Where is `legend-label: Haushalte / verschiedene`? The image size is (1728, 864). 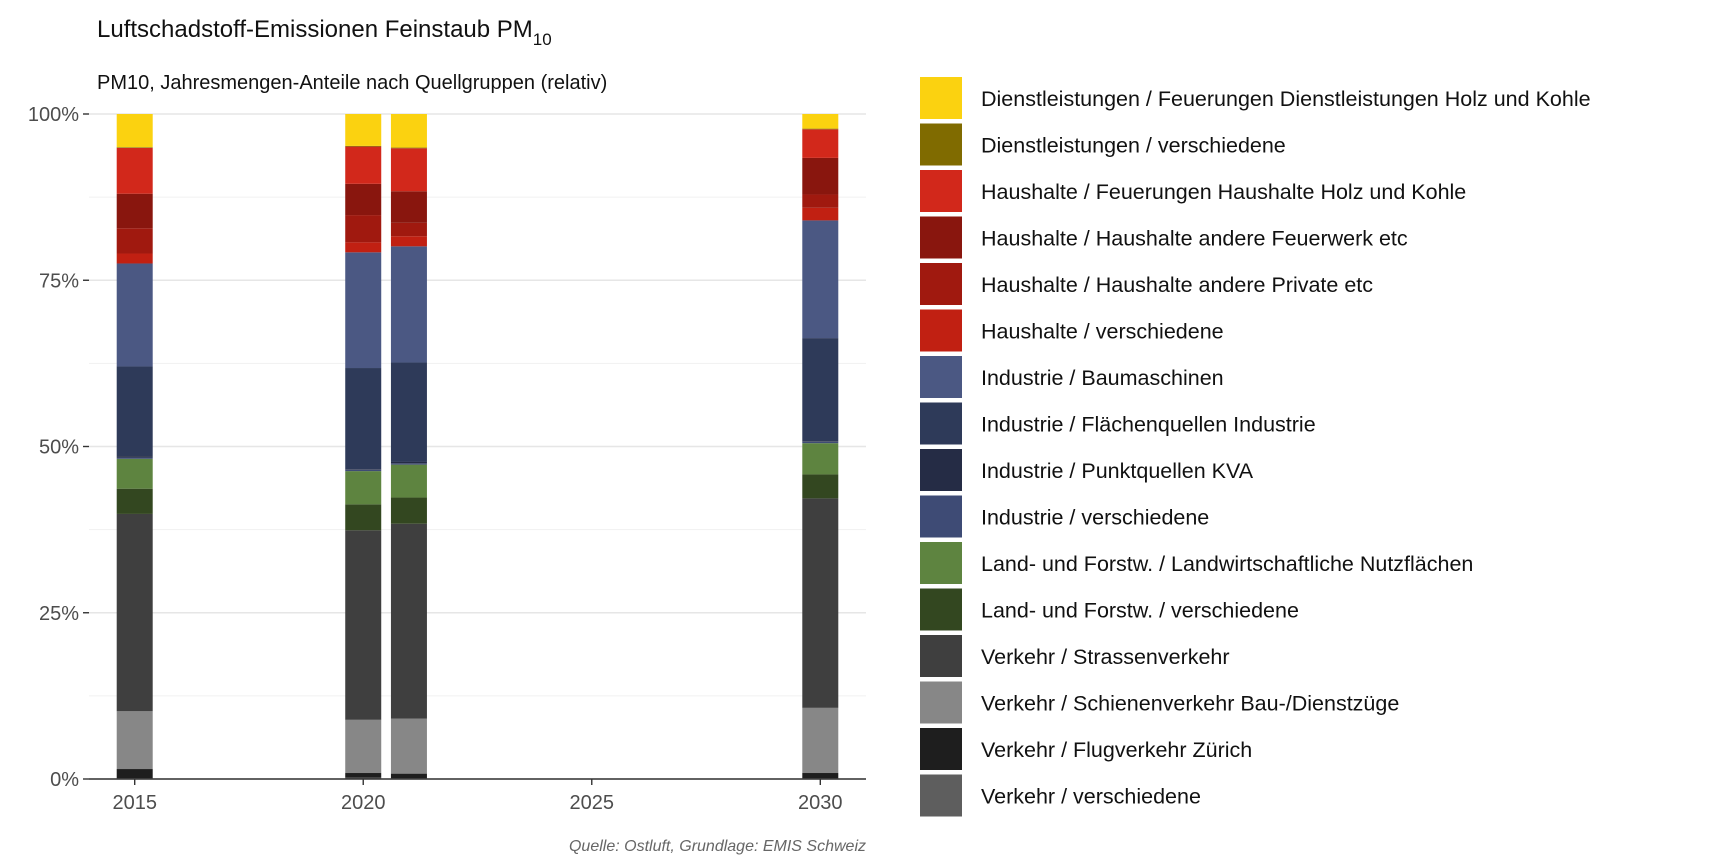 legend-label: Haushalte / verschiedene is located at coordinates (1102, 332).